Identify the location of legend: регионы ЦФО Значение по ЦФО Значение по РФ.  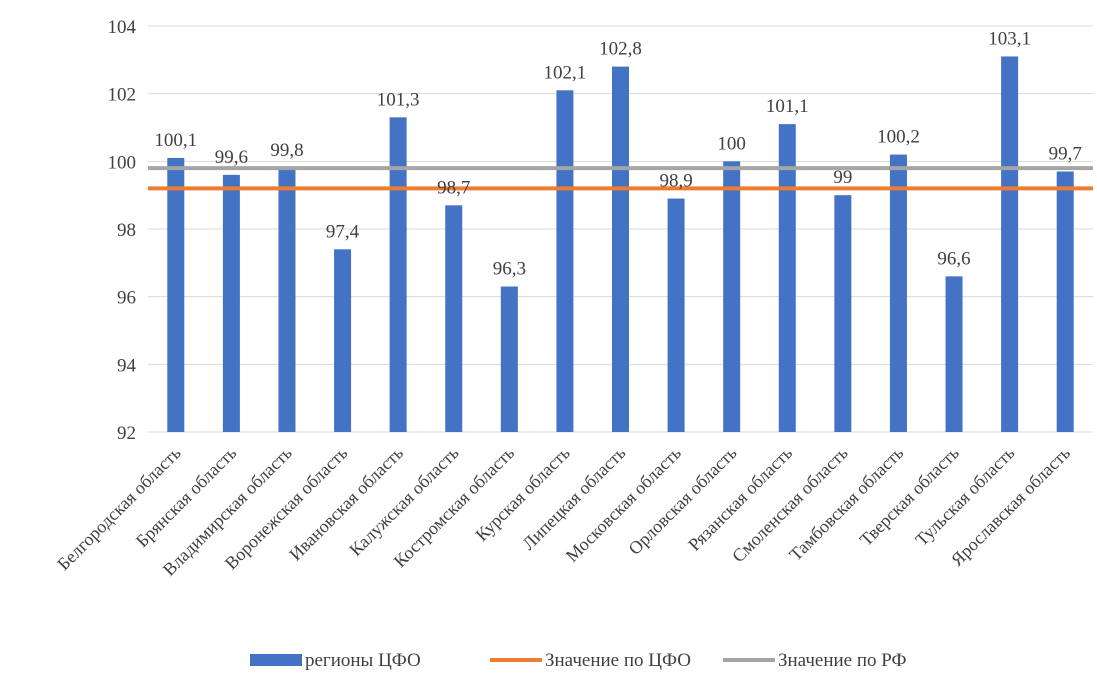
(578, 660).